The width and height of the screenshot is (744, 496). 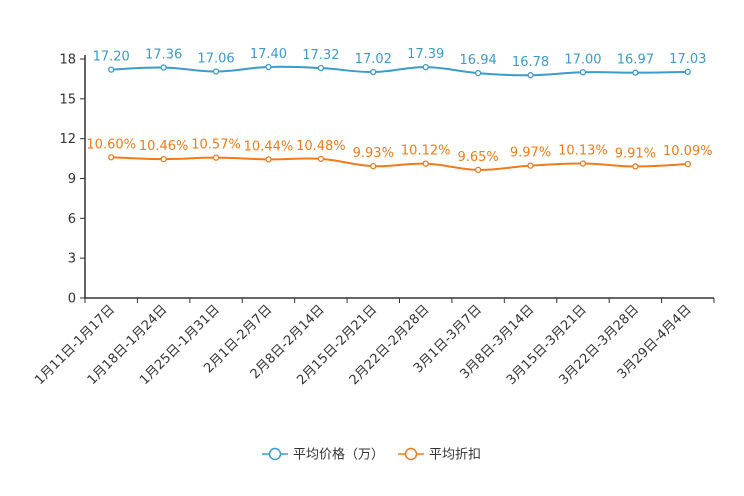 What do you see at coordinates (373, 153) in the screenshot?
I see `data-label: 9.93%` at bounding box center [373, 153].